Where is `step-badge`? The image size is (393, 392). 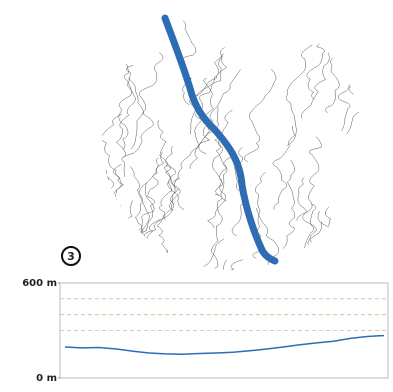
step-badge is located at coordinates (71, 256).